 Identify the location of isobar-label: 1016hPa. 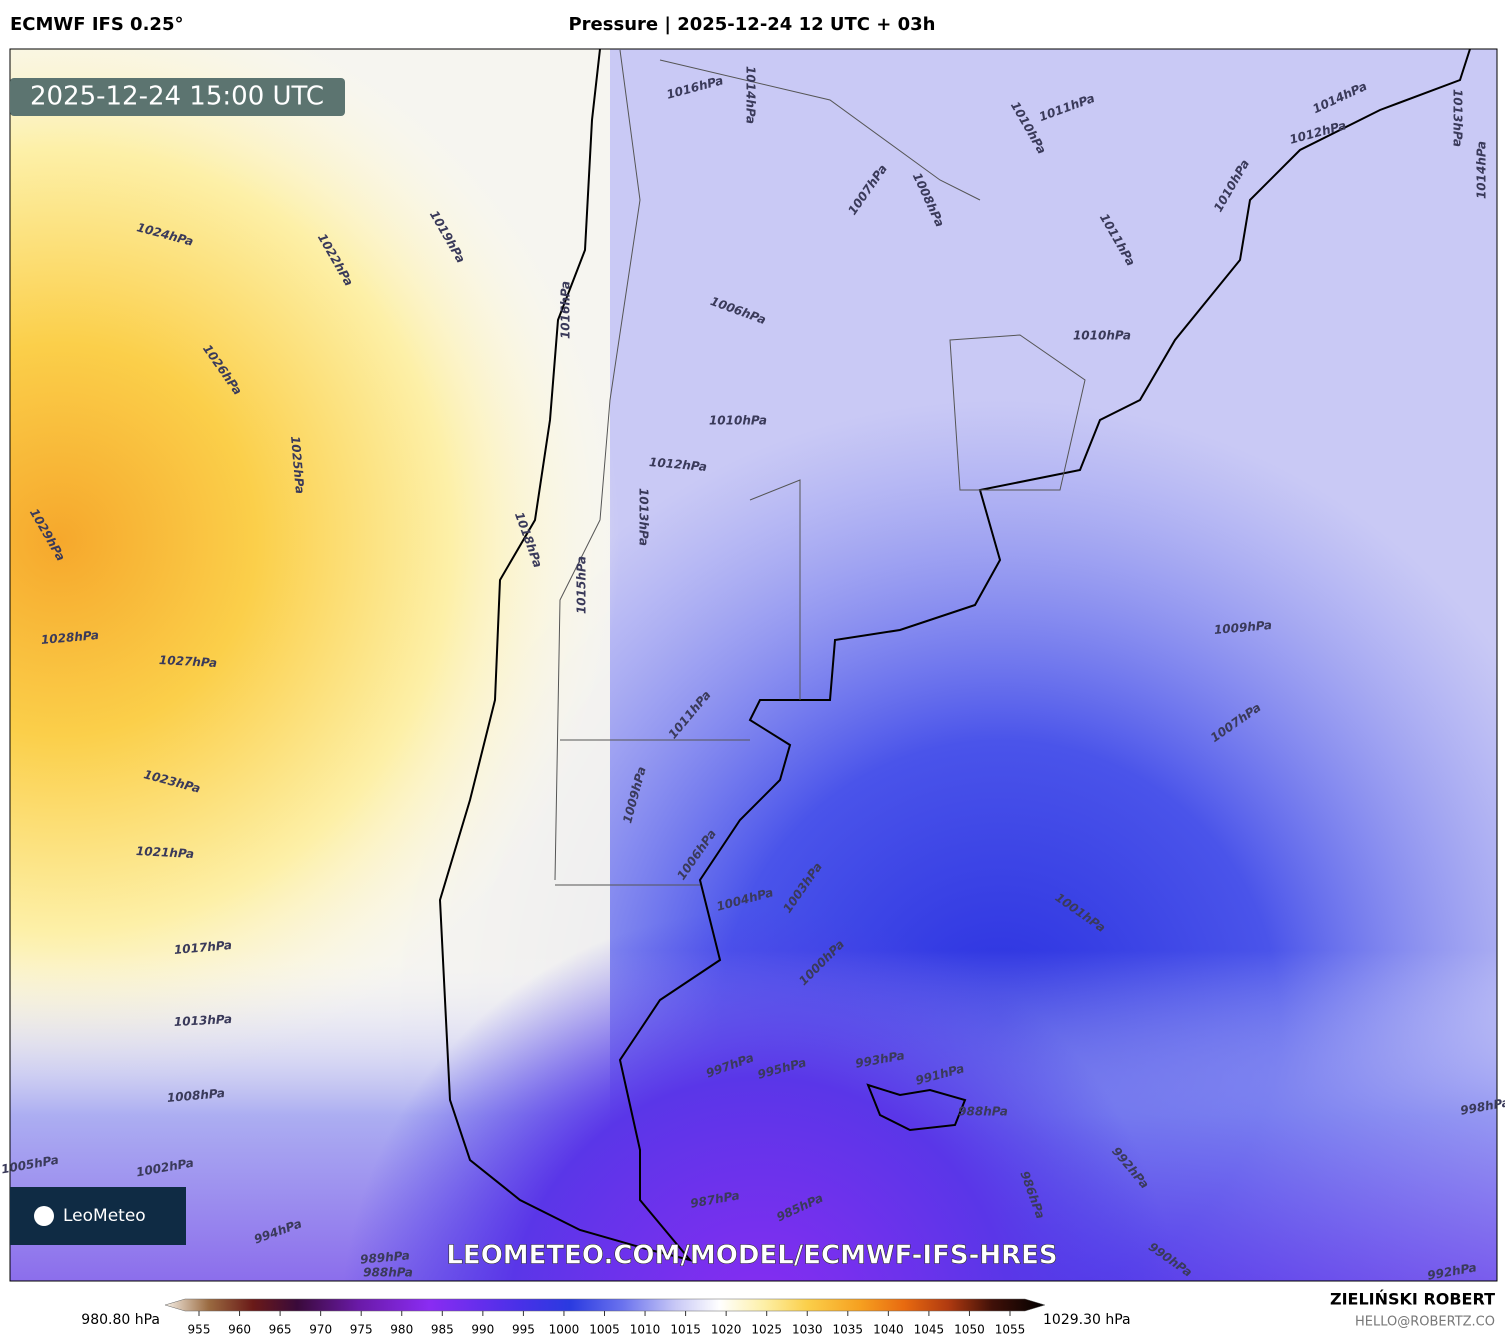
(566, 310).